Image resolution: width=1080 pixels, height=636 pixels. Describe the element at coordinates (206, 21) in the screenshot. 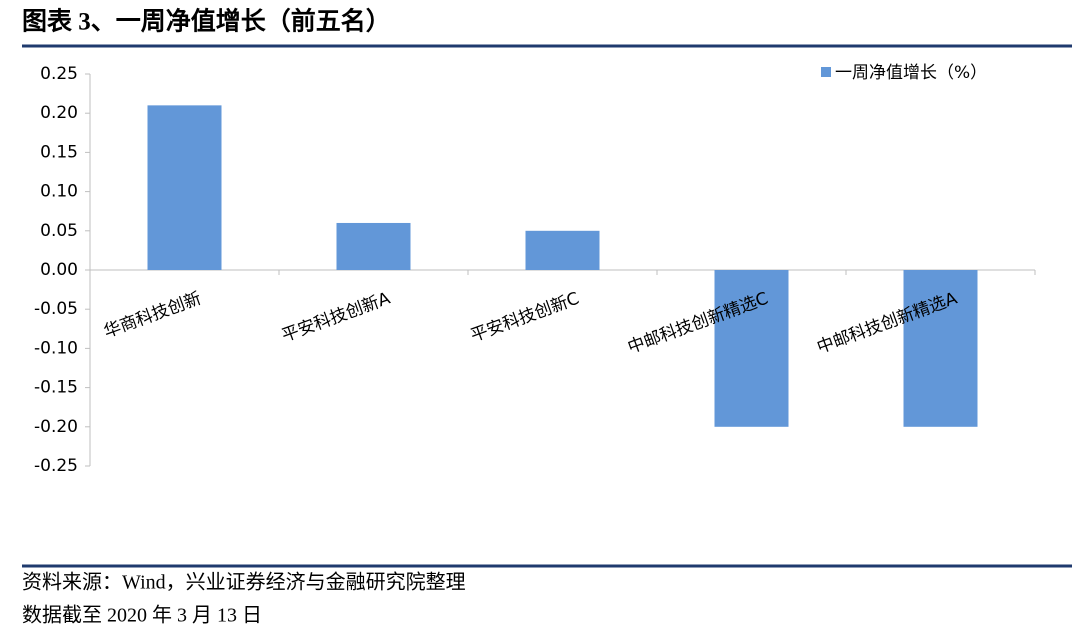

I see `chart-title: 图表 3、一周净值增长（前五名）` at that location.